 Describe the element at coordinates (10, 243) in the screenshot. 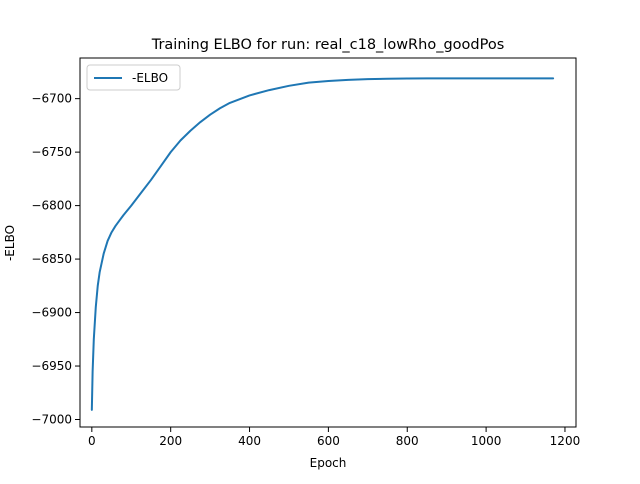

I see `y-axis-title: -ELBO` at that location.